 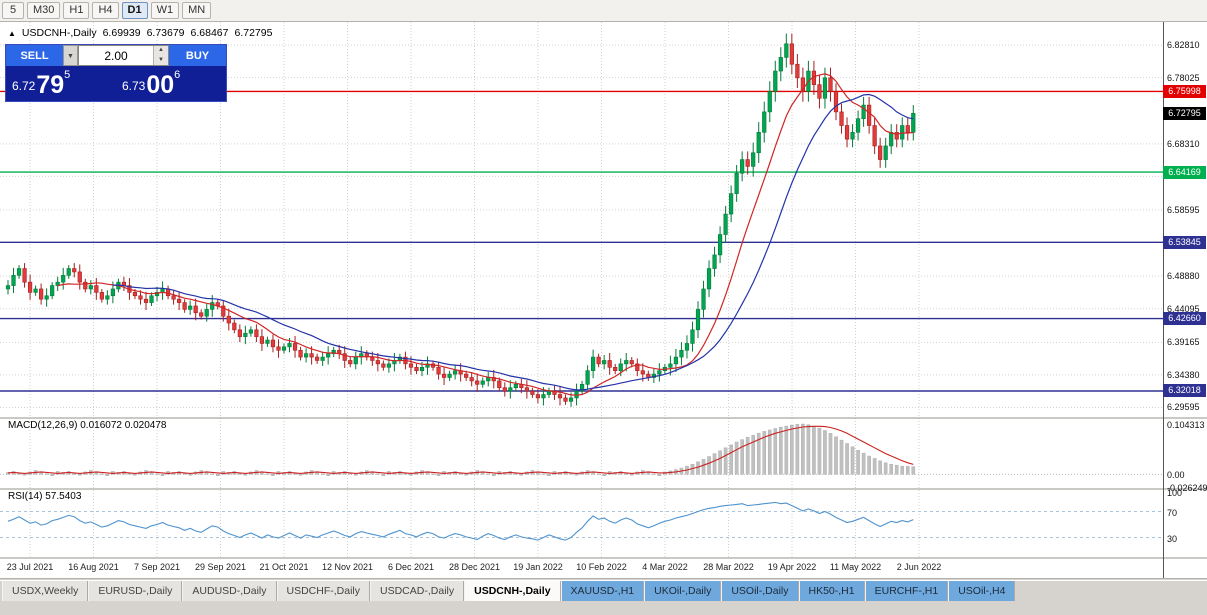 What do you see at coordinates (121, 33) in the screenshot?
I see `ohlc-open: 6.69939` at bounding box center [121, 33].